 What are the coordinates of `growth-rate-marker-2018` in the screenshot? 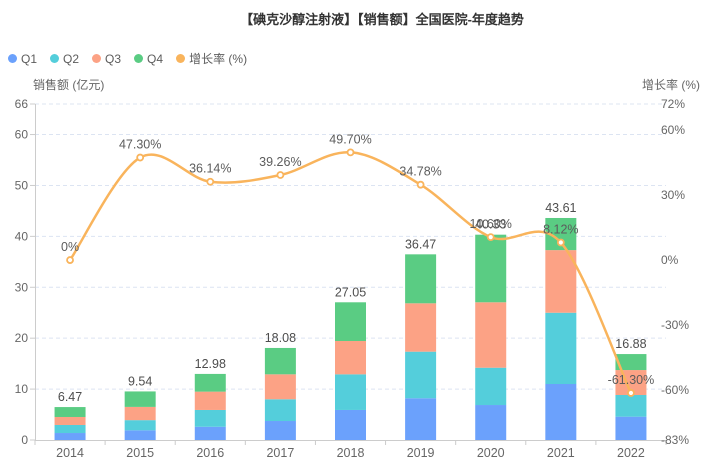 It's located at (350, 152).